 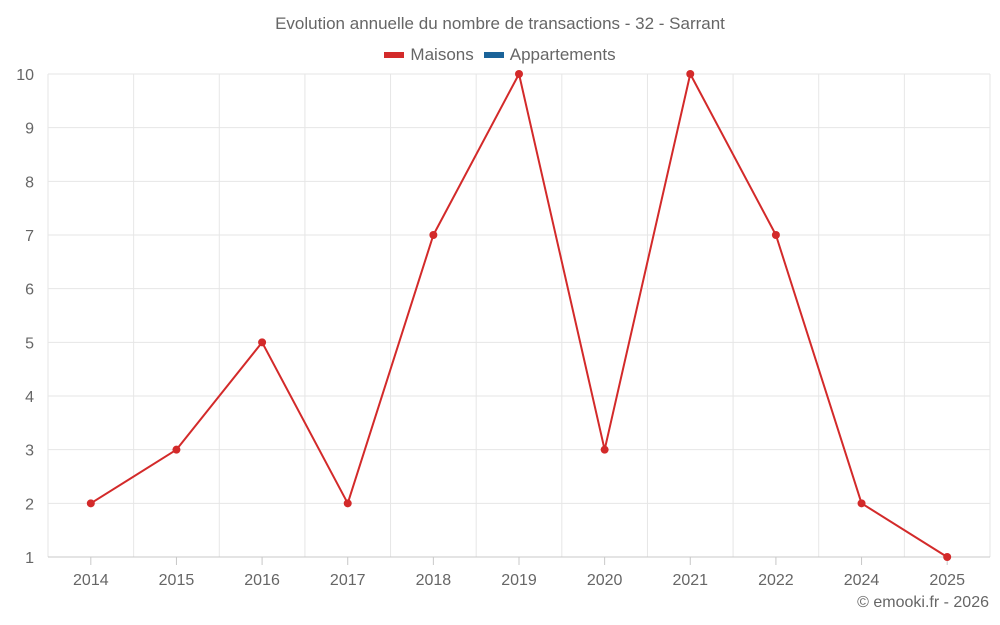 What do you see at coordinates (562, 54) in the screenshot?
I see `legend-label-appartements: Appartements` at bounding box center [562, 54].